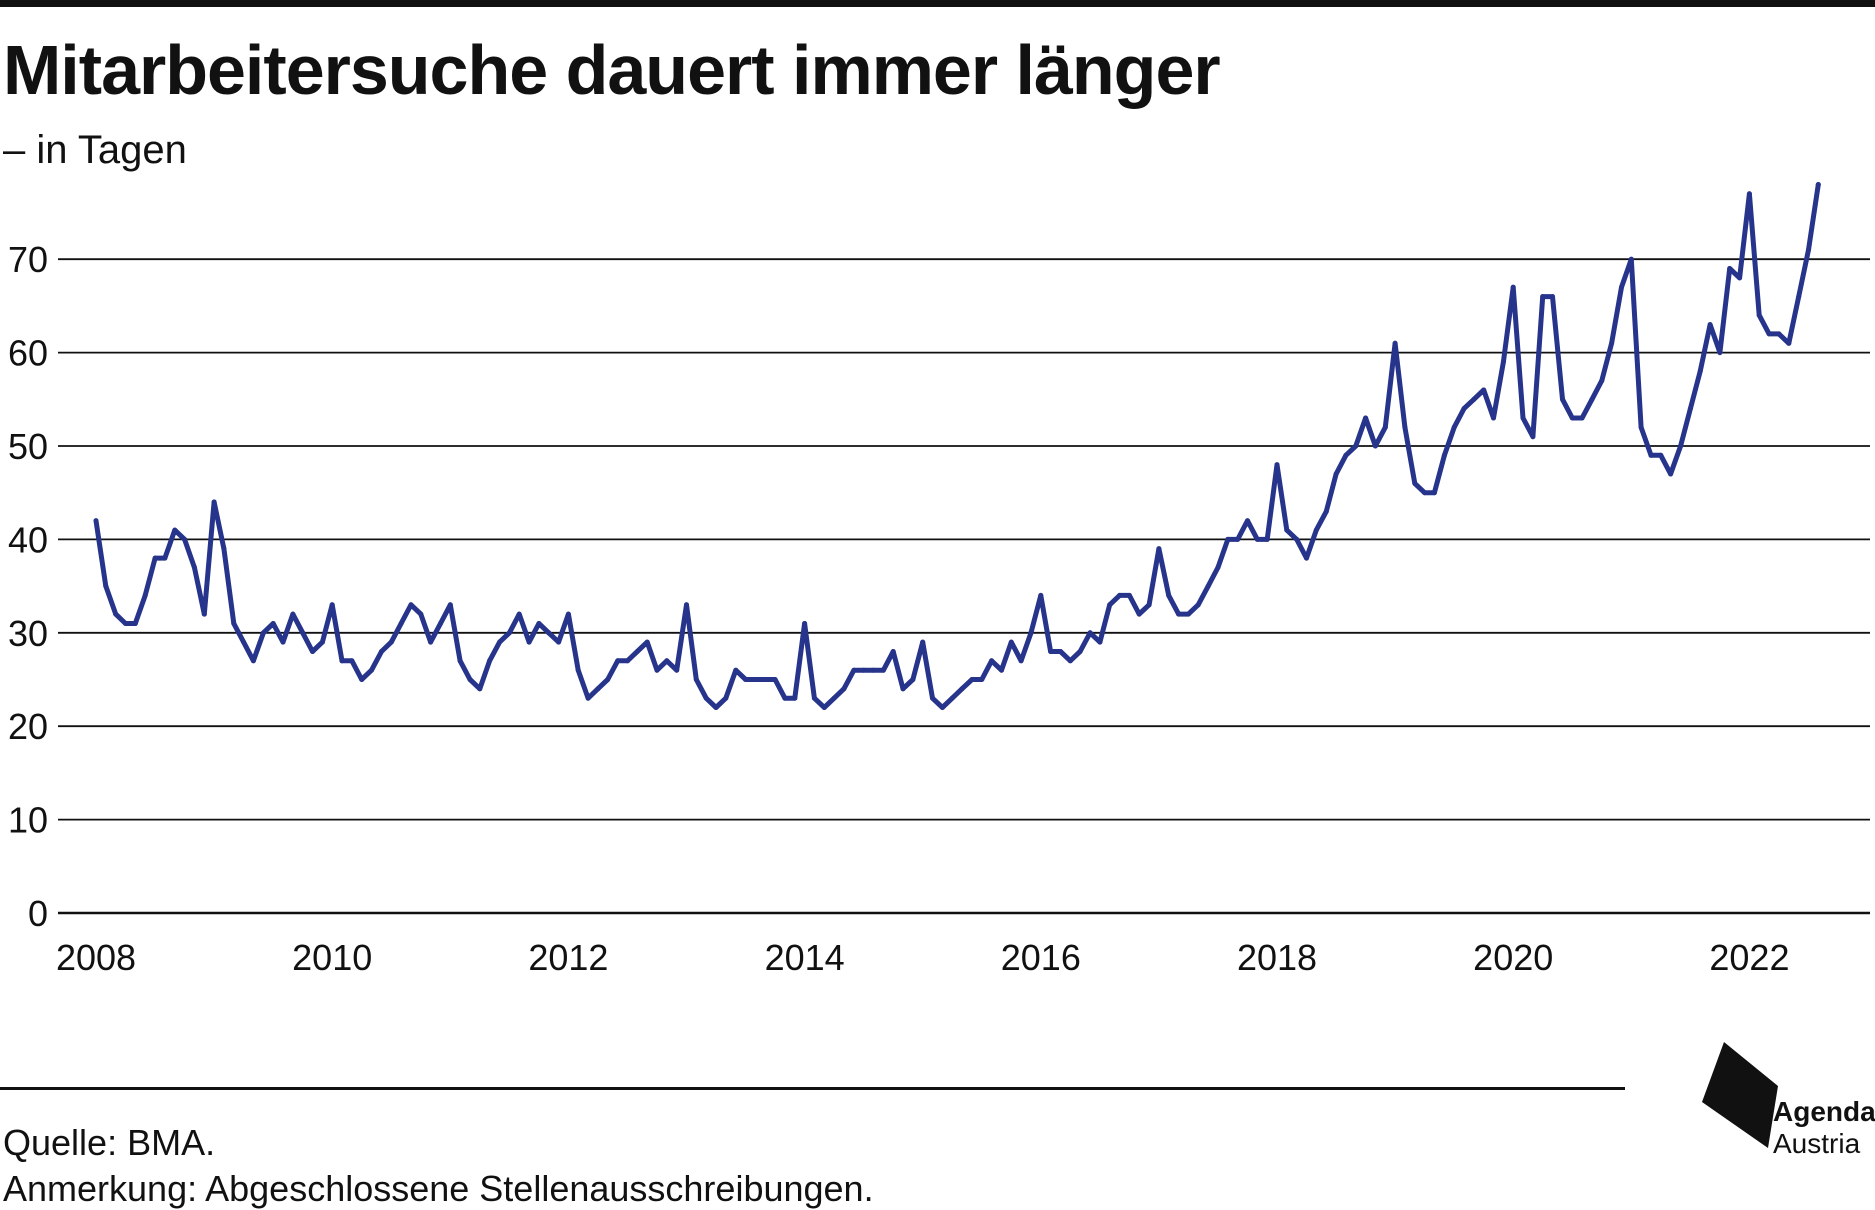  What do you see at coordinates (28, 820) in the screenshot?
I see `y-tick-label: 10` at bounding box center [28, 820].